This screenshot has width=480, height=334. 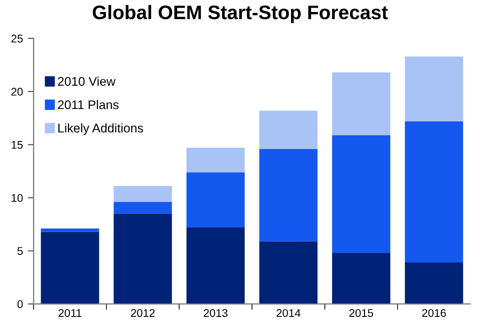 What do you see at coordinates (434, 313) in the screenshot?
I see `x-tick-label: 2016` at bounding box center [434, 313].